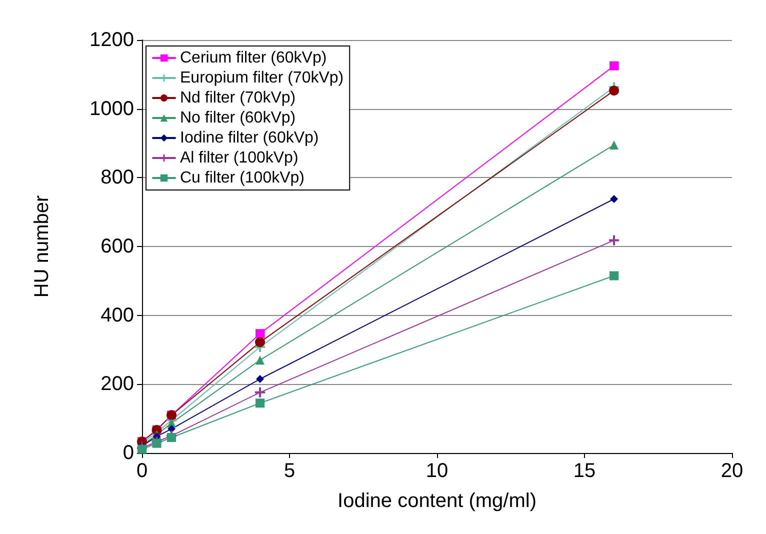 The width and height of the screenshot is (766, 534). Describe the element at coordinates (242, 178) in the screenshot. I see `legend-label: Cu filter (100kVp)` at that location.